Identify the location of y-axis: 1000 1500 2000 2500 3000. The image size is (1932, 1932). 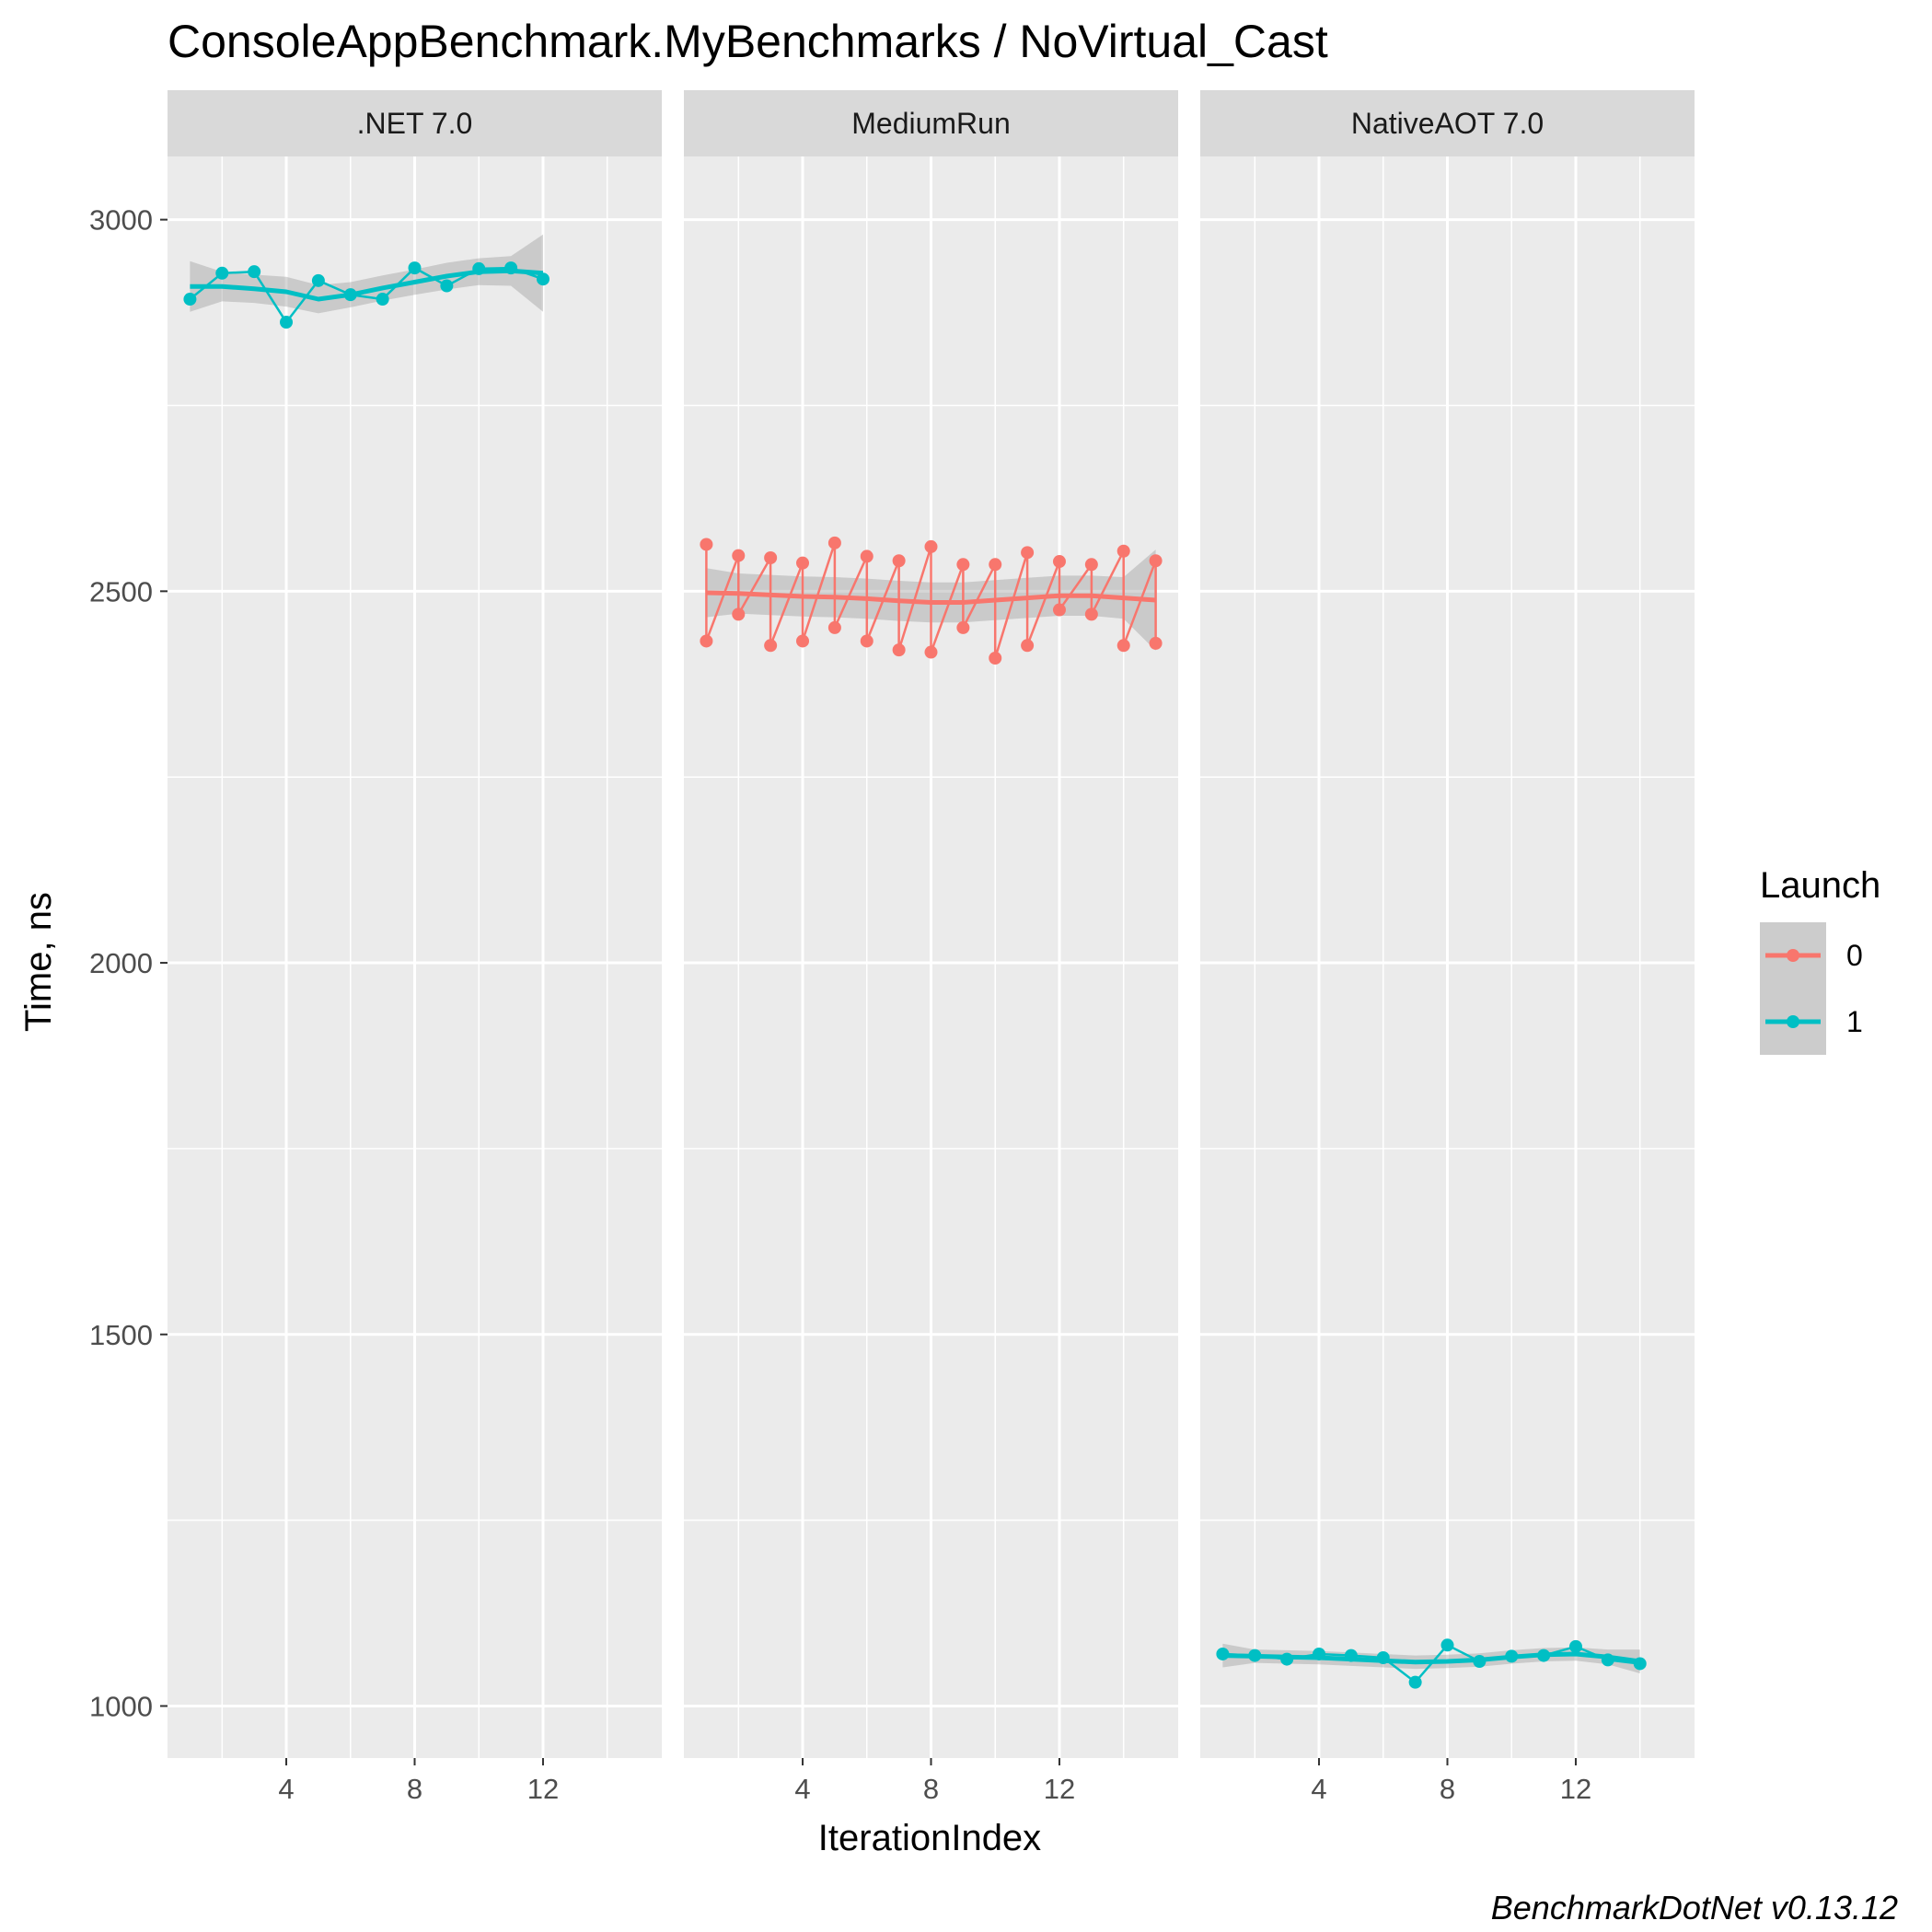
(129, 963).